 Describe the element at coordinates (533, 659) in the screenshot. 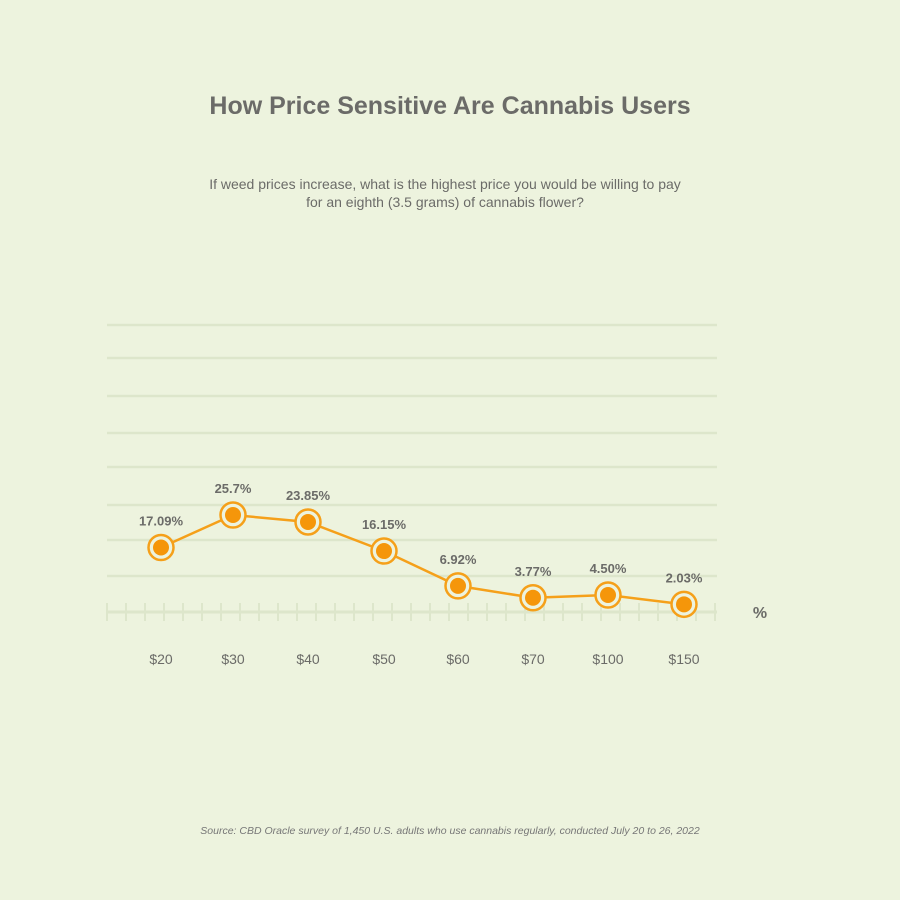

I see `x-tick-label: $70` at that location.